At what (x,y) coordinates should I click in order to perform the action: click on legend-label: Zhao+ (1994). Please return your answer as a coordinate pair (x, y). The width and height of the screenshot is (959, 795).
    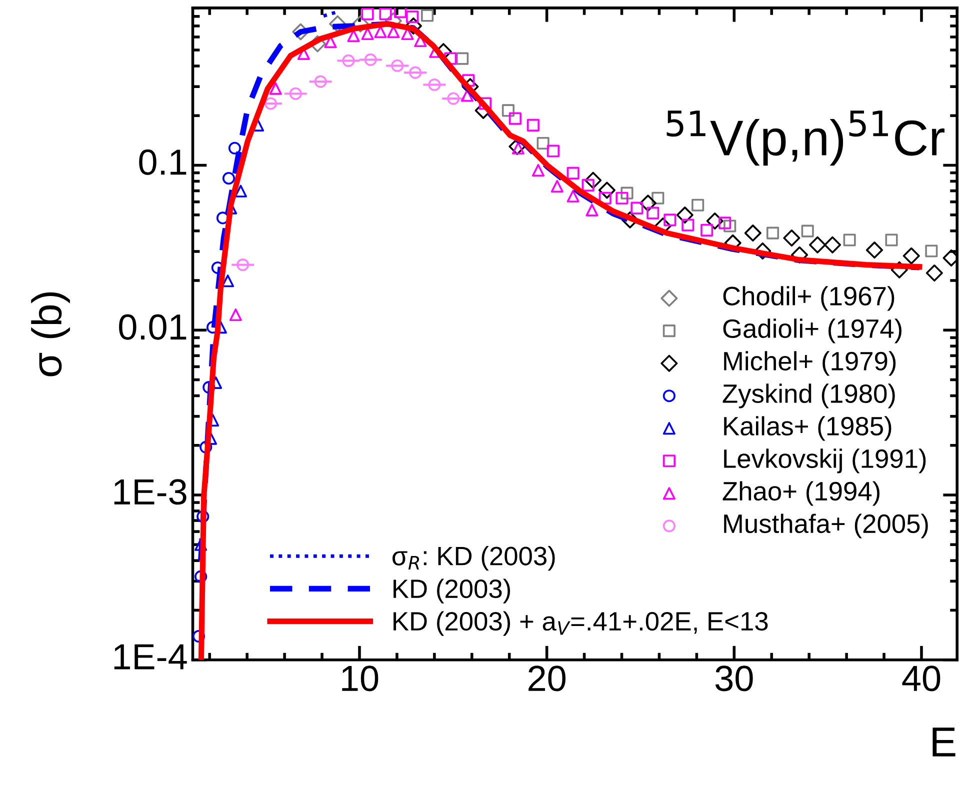
    Looking at the image, I should click on (801, 493).